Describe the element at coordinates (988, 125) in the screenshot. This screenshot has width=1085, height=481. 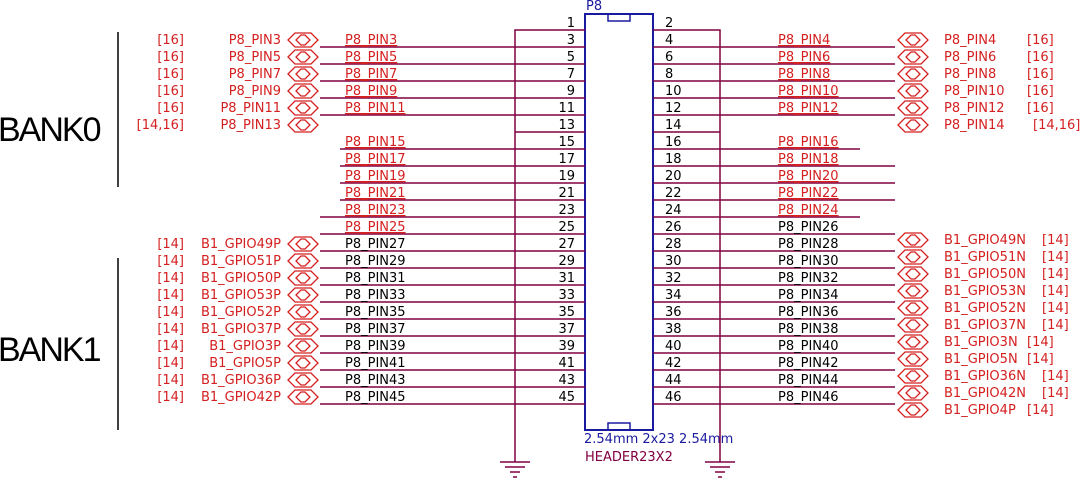
I see `right-port-p8-pin14: P8_PIN14 [14,16]` at that location.